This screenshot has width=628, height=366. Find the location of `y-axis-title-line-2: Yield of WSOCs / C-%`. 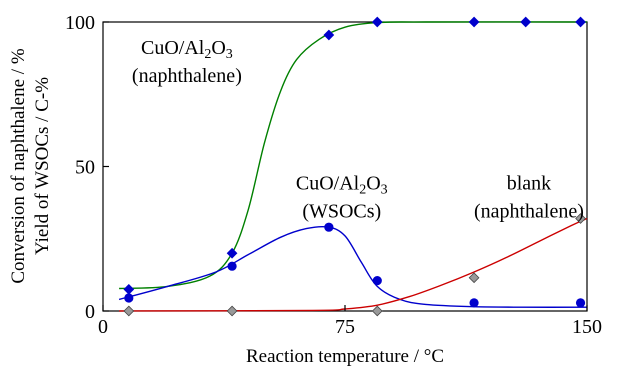

y-axis-title-line-2: Yield of WSOCs / C-% is located at coordinates (42, 166).